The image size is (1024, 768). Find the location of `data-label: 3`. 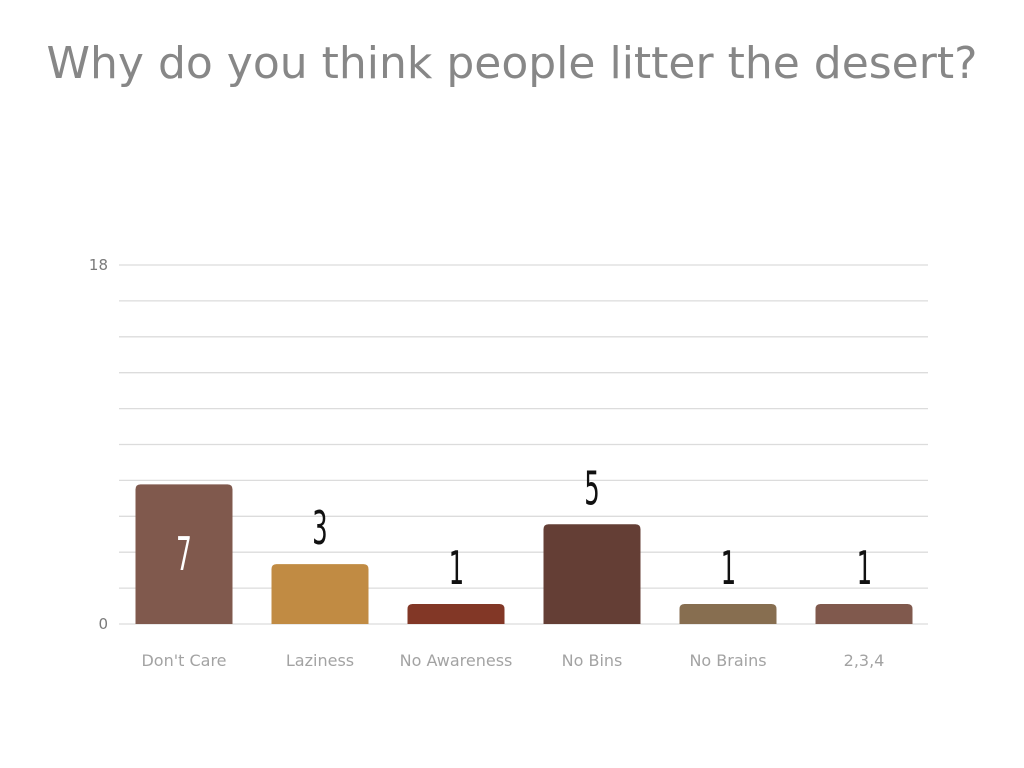

data-label: 3 is located at coordinates (319, 528).